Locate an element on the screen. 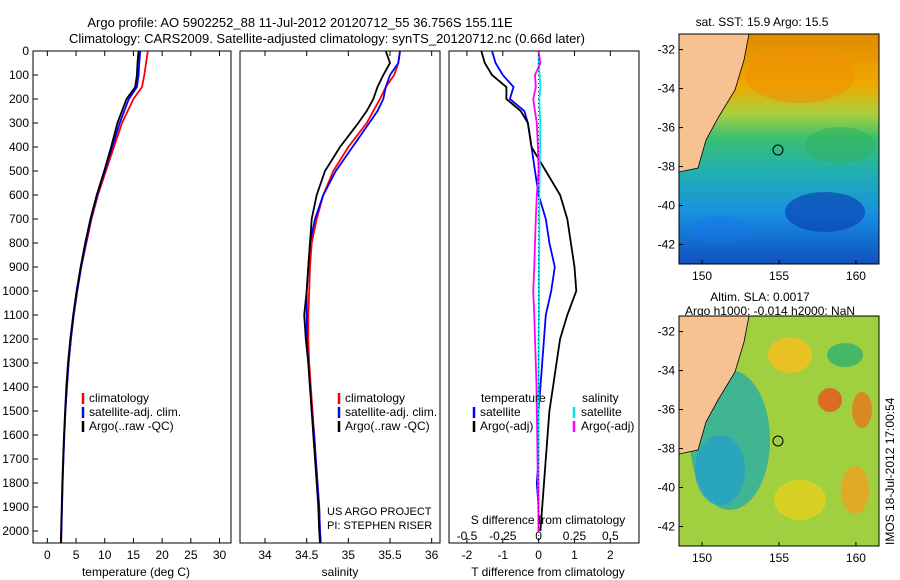 The image size is (900, 580). depth-tick-label: 200 is located at coordinates (19, 99).